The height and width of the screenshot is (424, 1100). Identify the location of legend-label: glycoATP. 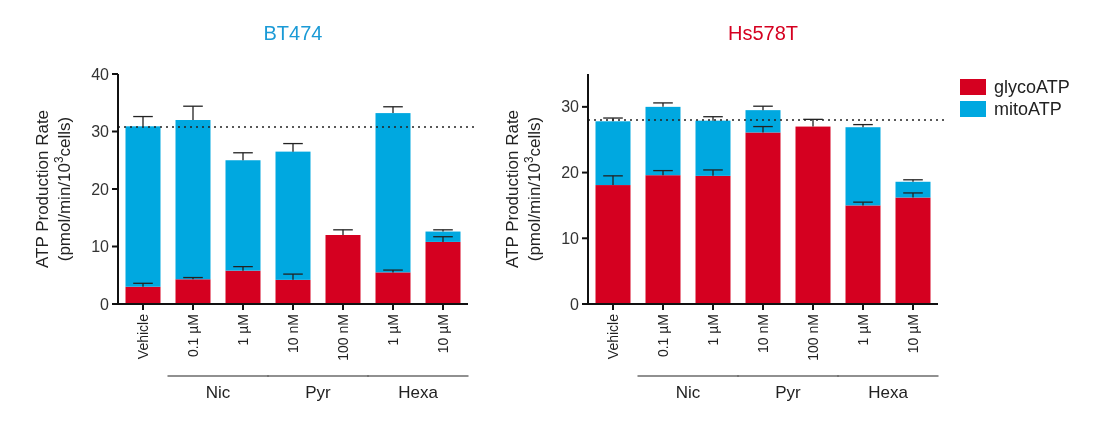
(1032, 87).